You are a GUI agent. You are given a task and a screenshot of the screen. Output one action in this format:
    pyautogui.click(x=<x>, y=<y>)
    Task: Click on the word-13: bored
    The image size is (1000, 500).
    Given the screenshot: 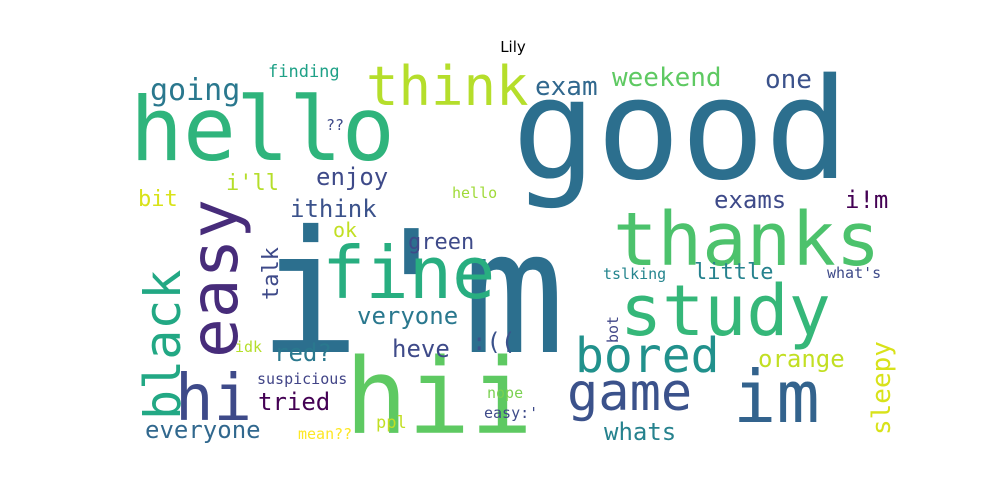 What is the action you would take?
    pyautogui.click(x=647, y=356)
    